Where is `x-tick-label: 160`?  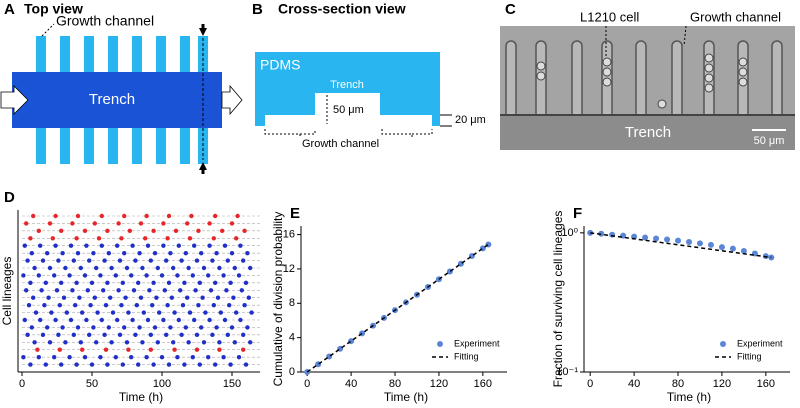 x-tick-label: 160 is located at coordinates (483, 384).